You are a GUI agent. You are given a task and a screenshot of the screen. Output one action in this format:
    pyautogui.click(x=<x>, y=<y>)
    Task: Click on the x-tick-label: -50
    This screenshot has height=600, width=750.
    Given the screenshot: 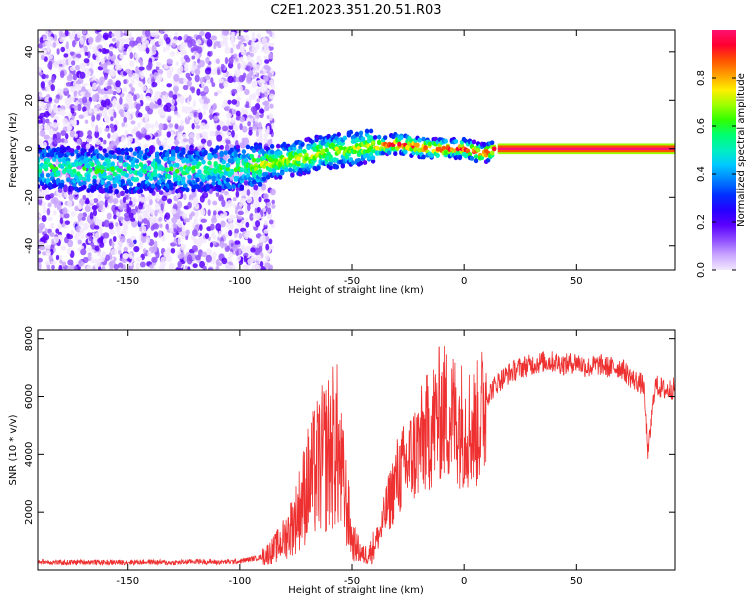 What is the action you would take?
    pyautogui.click(x=352, y=581)
    